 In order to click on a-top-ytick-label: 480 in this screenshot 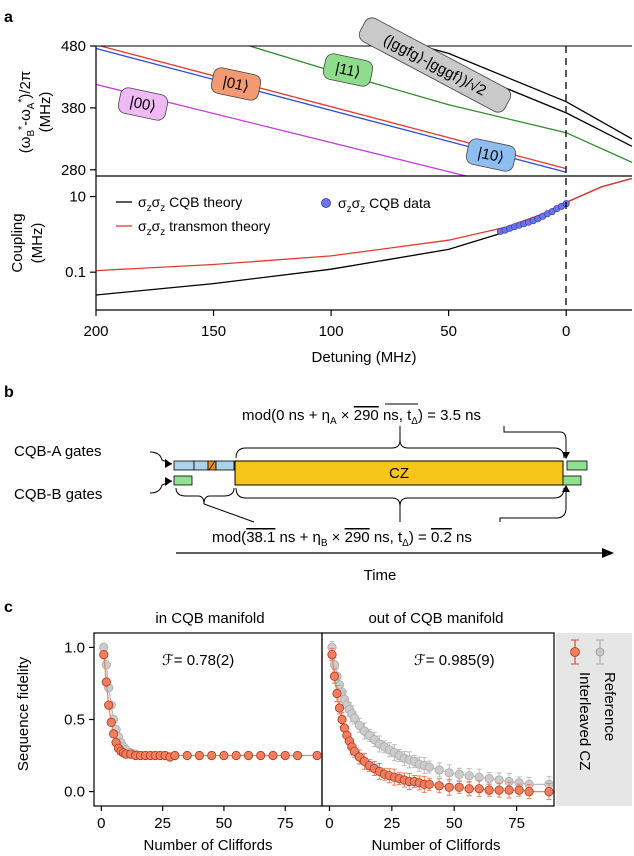, I will do `click(73, 46)`.